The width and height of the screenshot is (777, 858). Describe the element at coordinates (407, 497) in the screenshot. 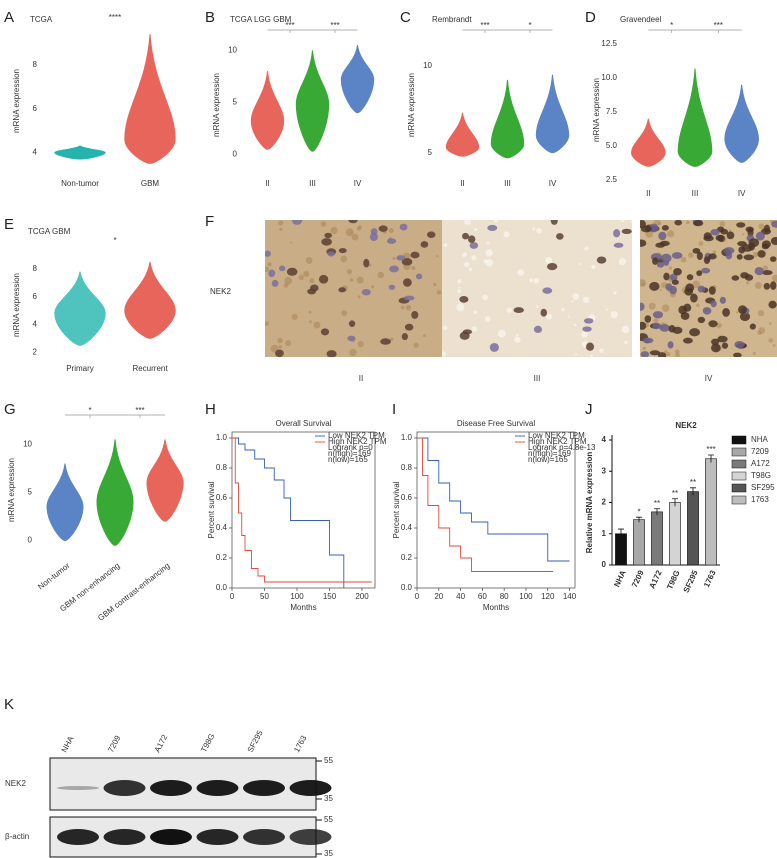

I see `y-tick-label: 0.6` at that location.